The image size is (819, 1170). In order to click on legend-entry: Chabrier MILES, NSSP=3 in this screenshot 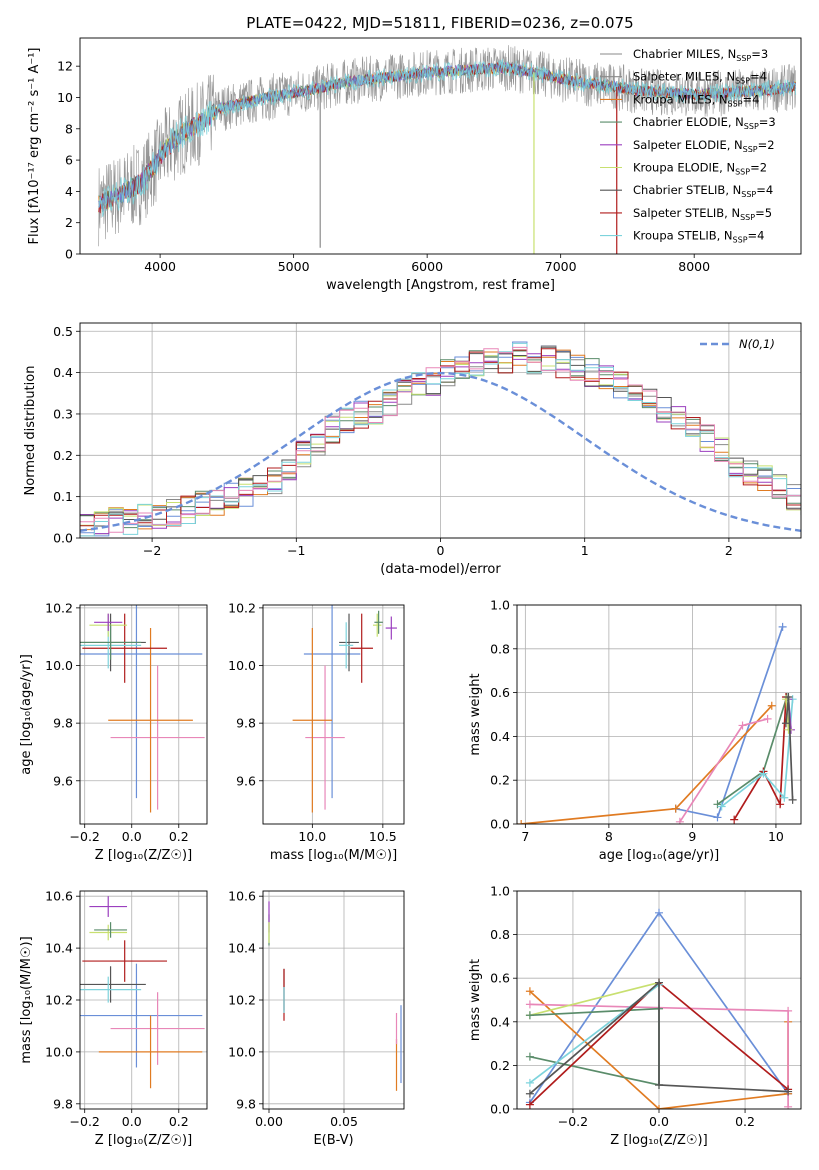, I will do `click(700, 55)`.